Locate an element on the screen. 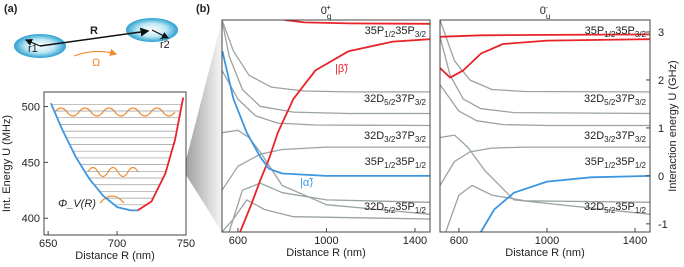 This screenshot has height=267, width=684. title-part: - is located at coordinates (546, 7).